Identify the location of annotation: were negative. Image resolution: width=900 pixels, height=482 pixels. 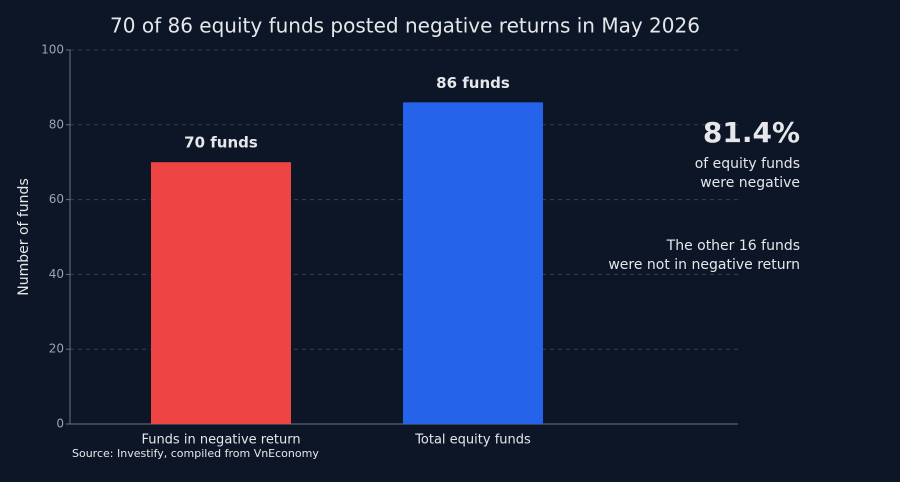
(750, 183).